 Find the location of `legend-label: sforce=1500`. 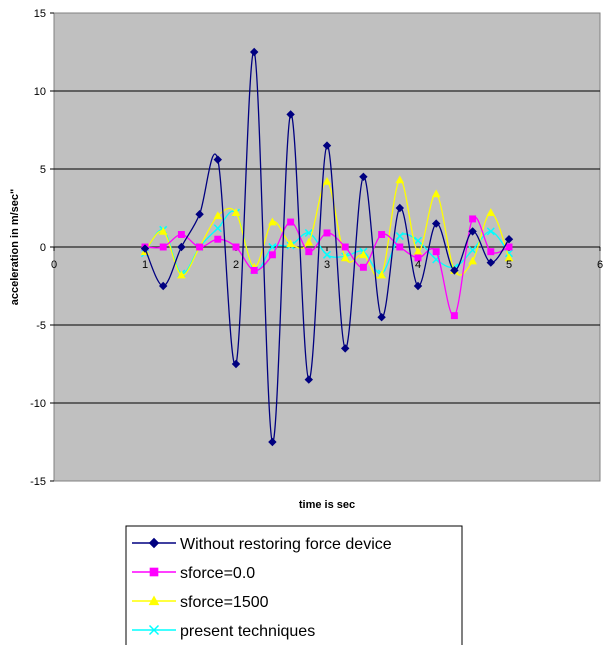

legend-label: sforce=1500 is located at coordinates (224, 602).